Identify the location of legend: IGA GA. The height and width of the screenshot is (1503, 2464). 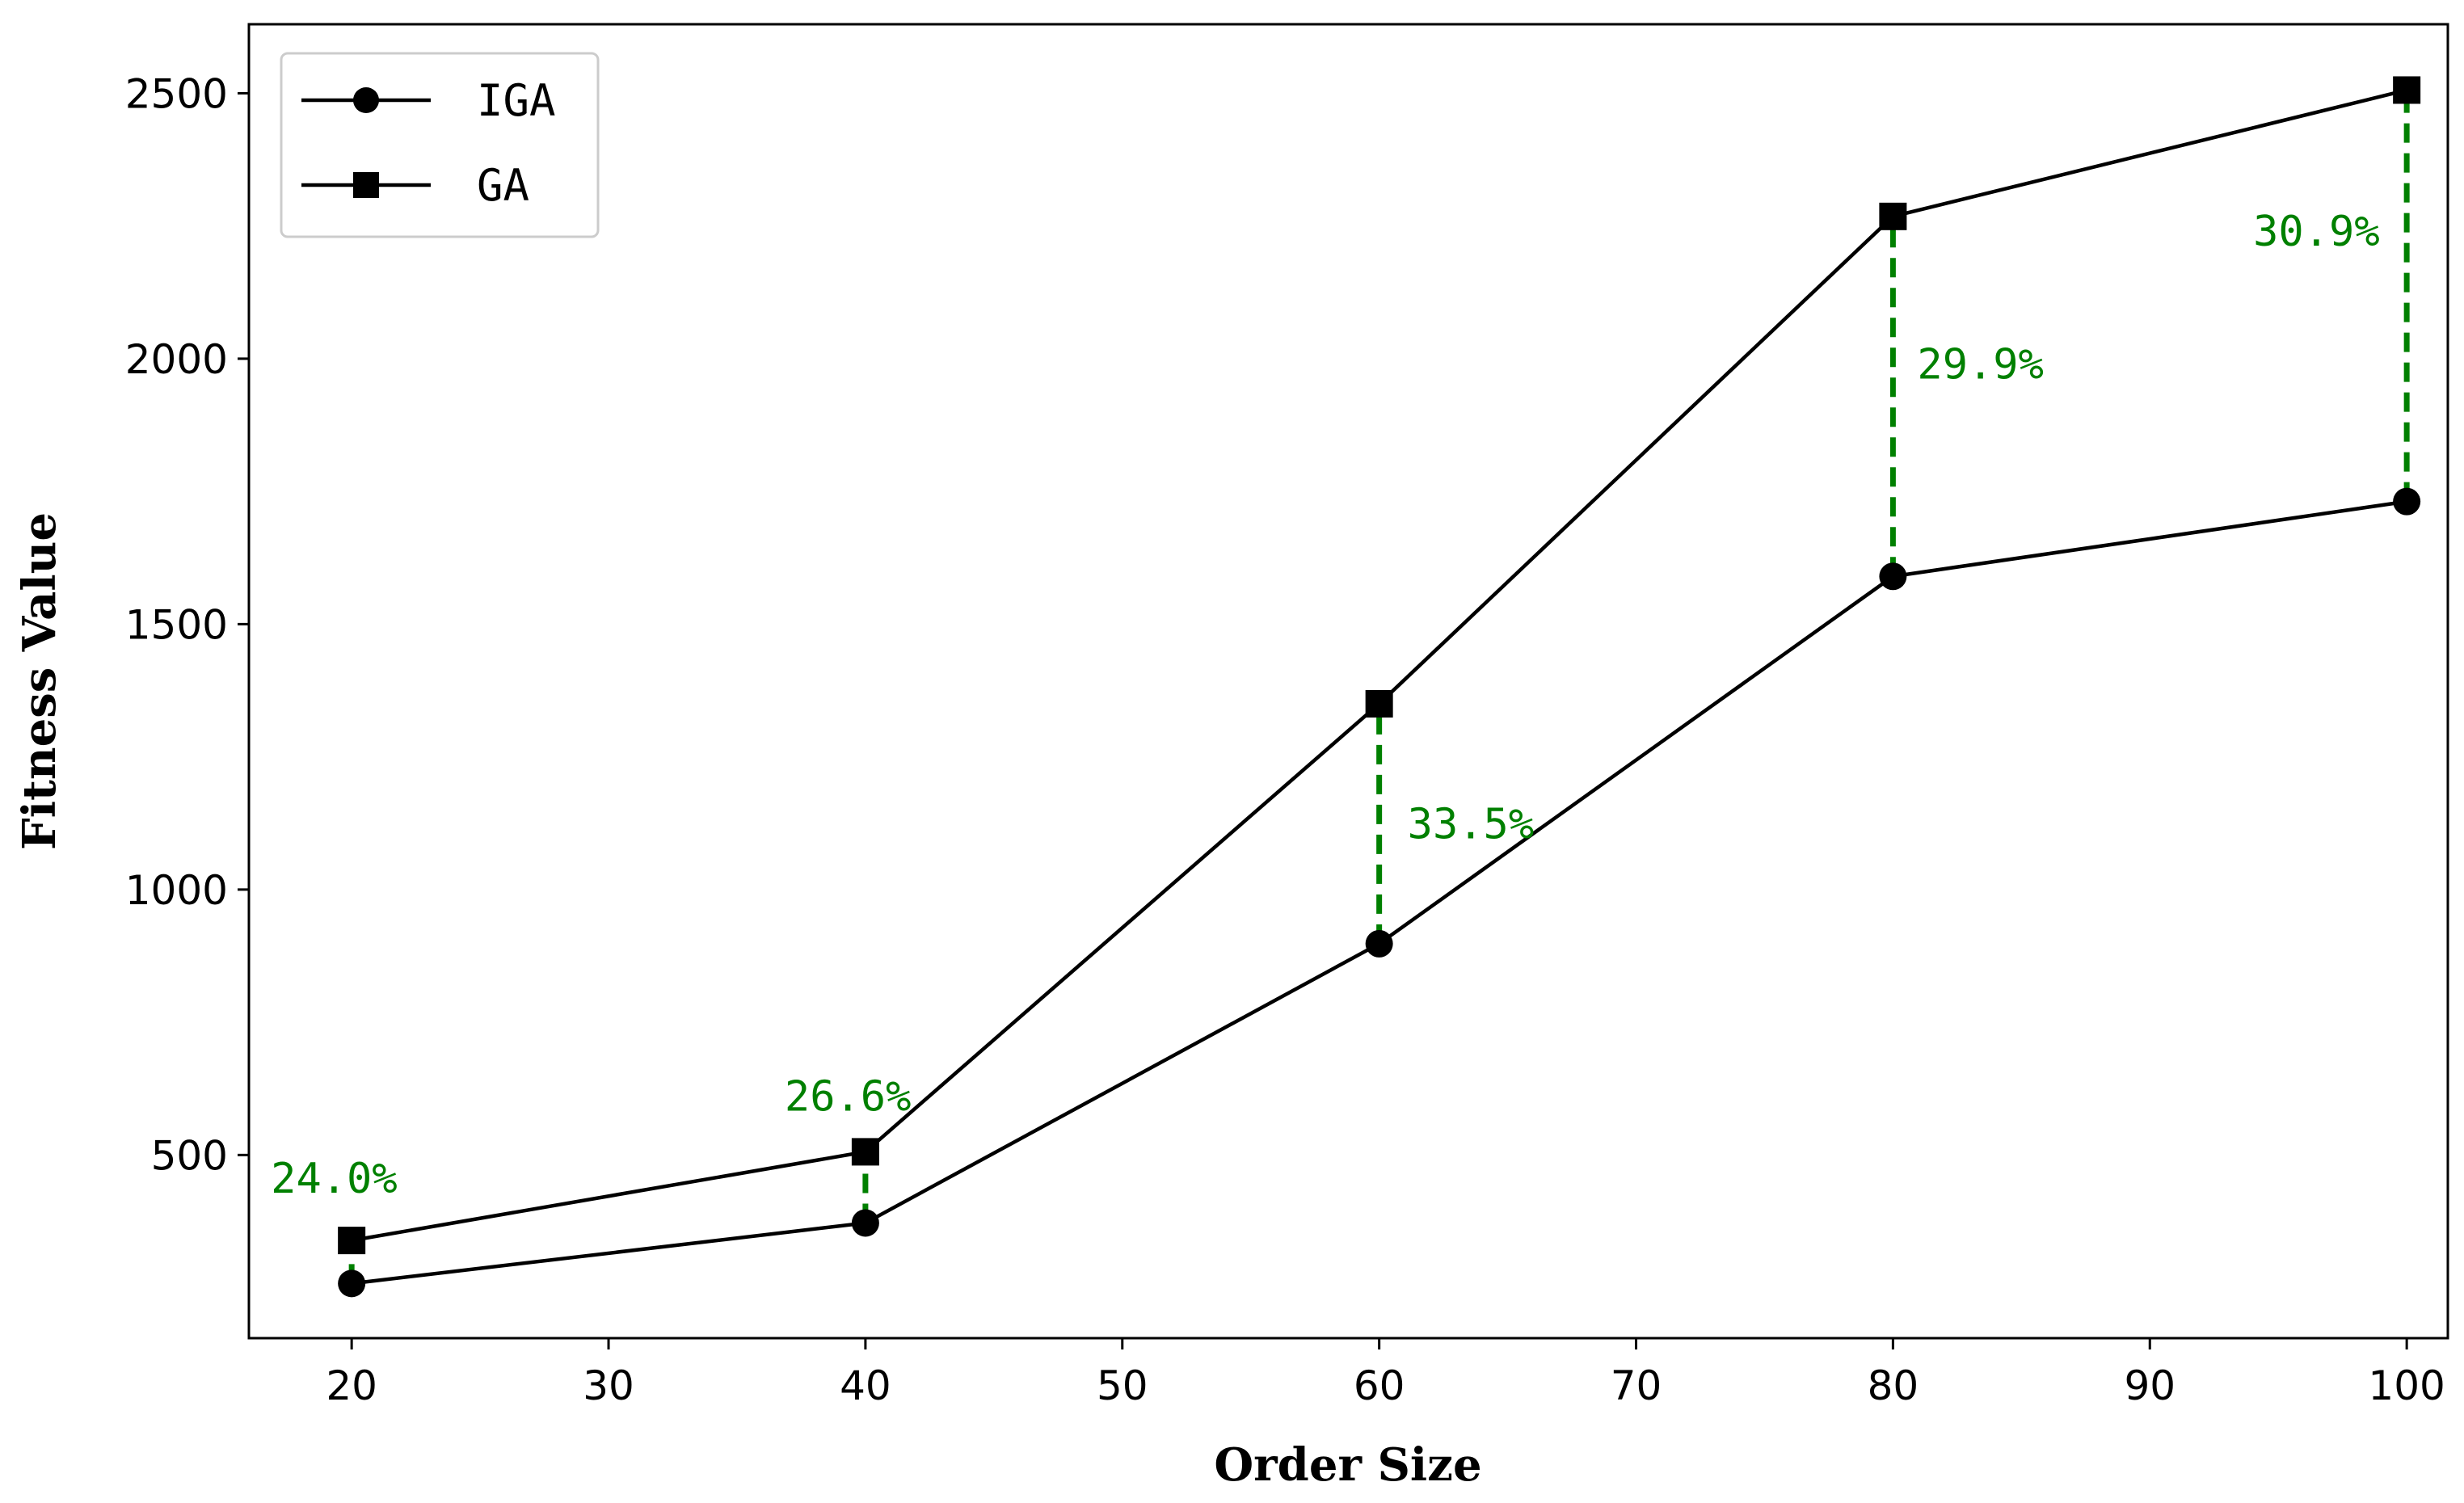
(440, 145).